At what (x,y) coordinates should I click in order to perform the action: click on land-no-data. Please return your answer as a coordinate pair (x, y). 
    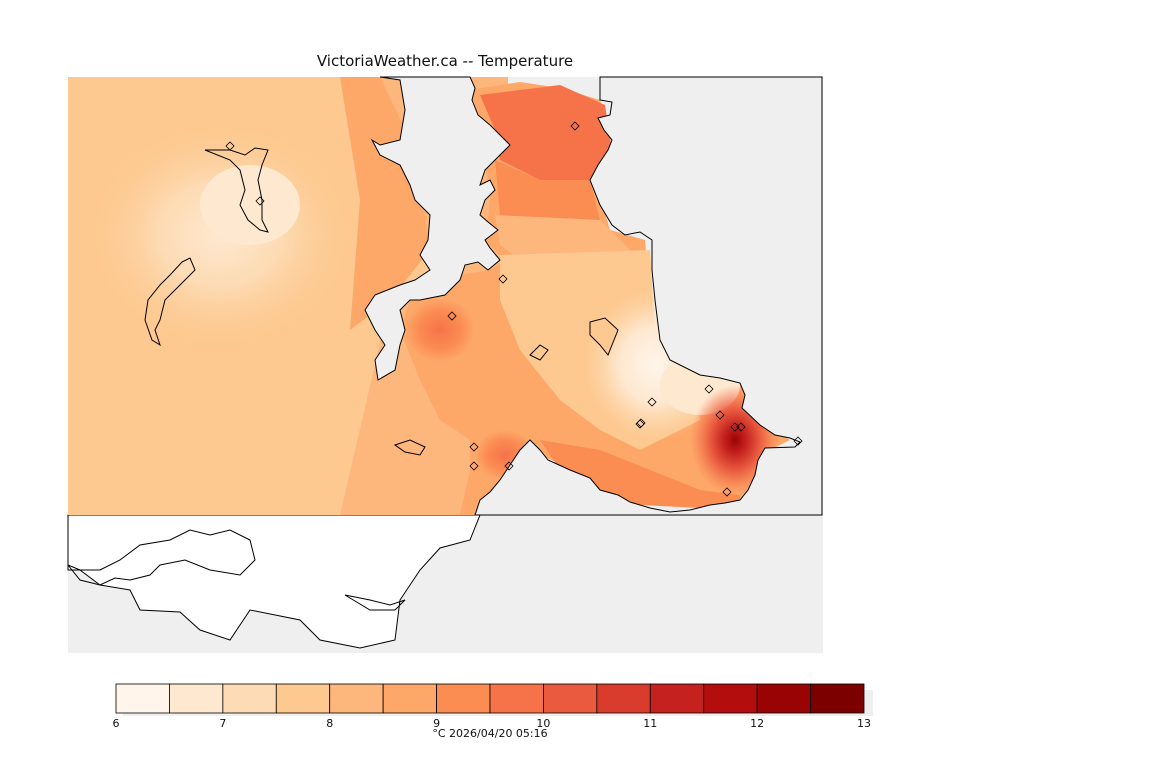
    Looking at the image, I should click on (274, 581).